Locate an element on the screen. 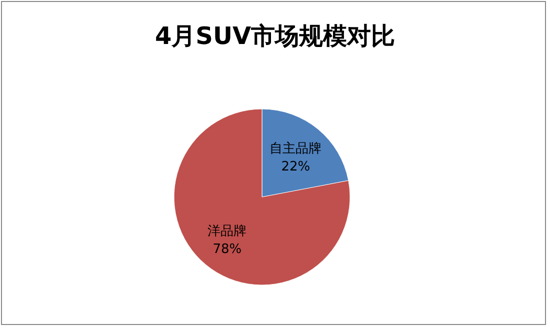  slice-label: 洋品牌 is located at coordinates (227, 232).